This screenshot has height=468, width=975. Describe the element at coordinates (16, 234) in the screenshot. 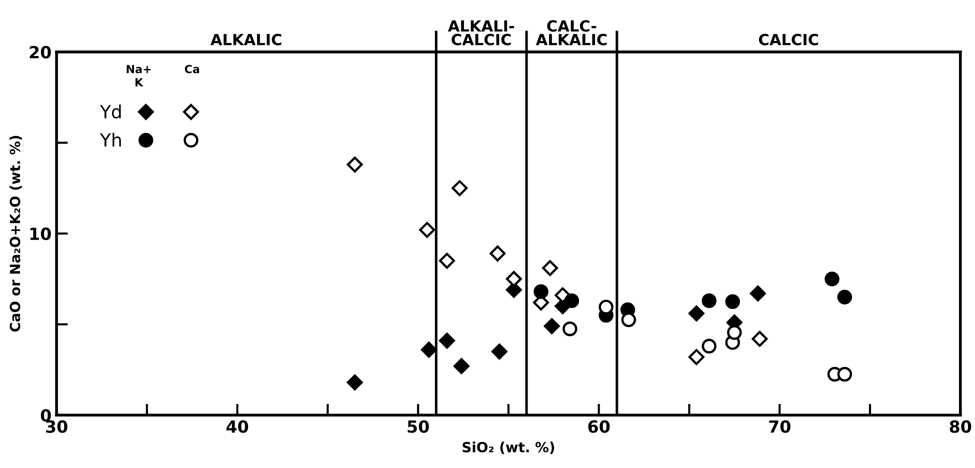

I see `y-axis-title: CaO or Na₂O+K₂O (wt. %)` at that location.